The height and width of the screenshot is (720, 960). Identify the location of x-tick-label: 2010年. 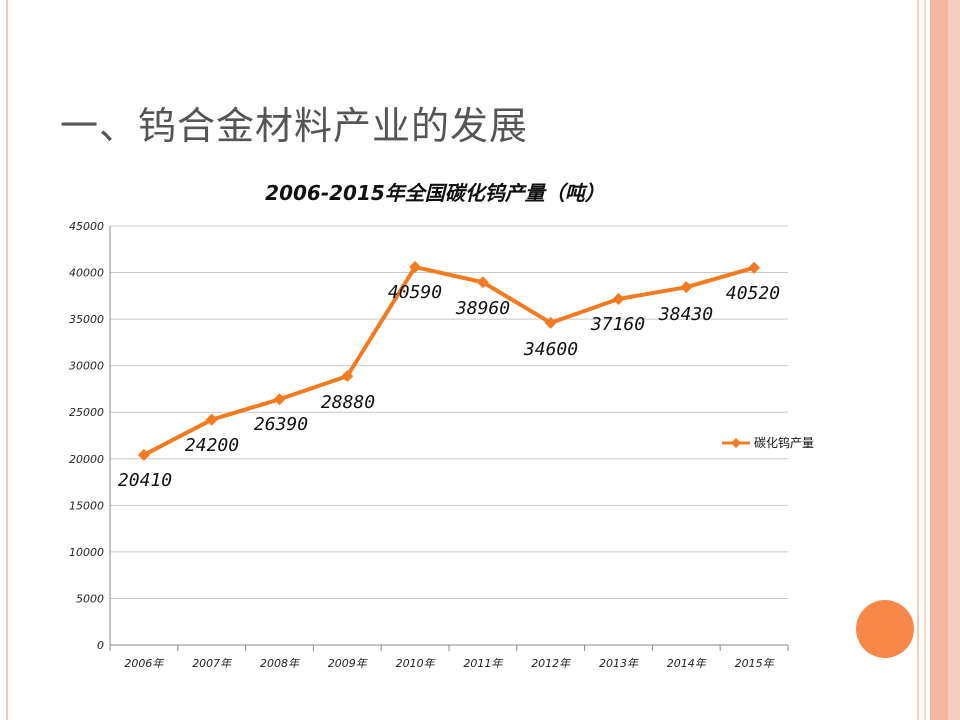
(416, 663).